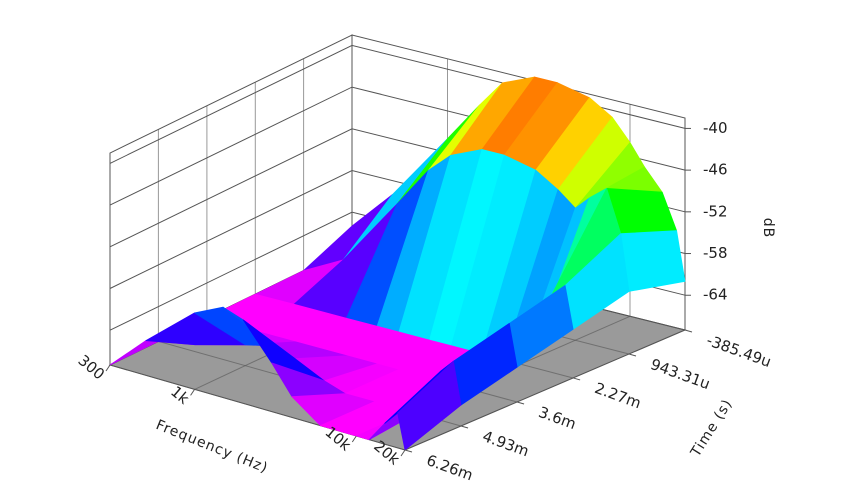 This screenshot has height=488, width=852. What do you see at coordinates (449, 467) in the screenshot?
I see `y-tick-label: 6.26m` at bounding box center [449, 467].